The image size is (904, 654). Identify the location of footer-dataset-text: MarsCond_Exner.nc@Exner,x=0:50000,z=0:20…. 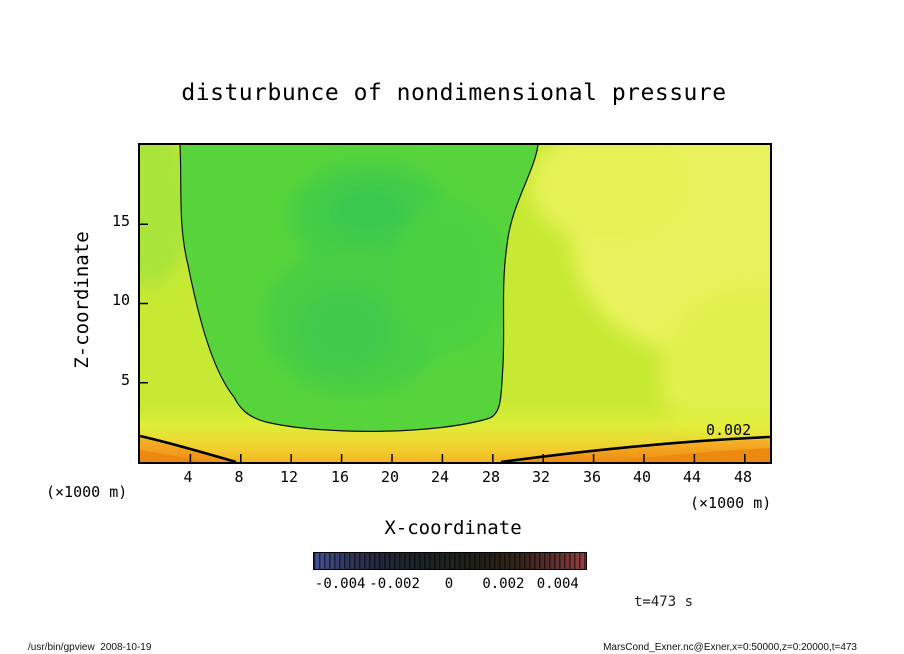
(730, 647).